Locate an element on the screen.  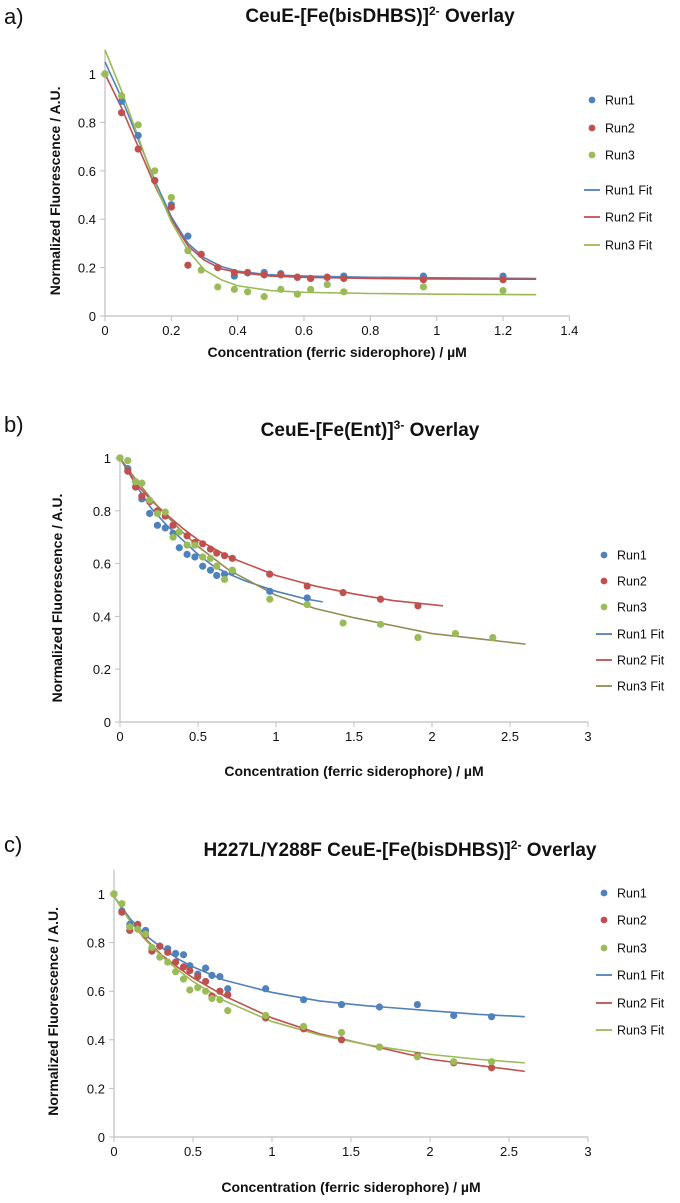
x-tick-label: 1.5 is located at coordinates (351, 1151).